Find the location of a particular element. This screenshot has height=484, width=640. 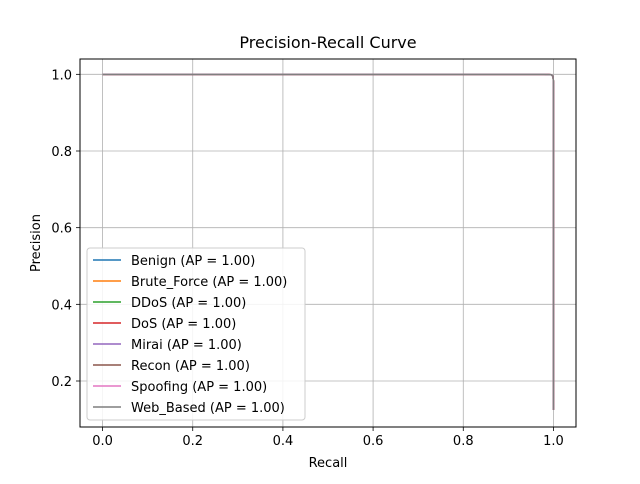

x-tick-label-3: 0.6 is located at coordinates (373, 441).